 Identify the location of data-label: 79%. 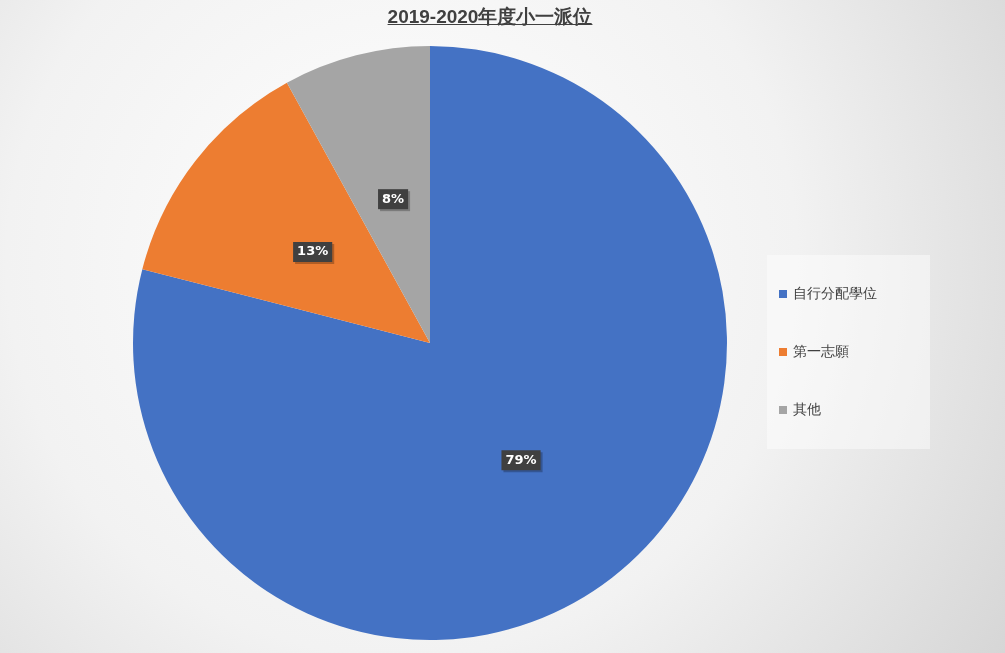
(521, 459).